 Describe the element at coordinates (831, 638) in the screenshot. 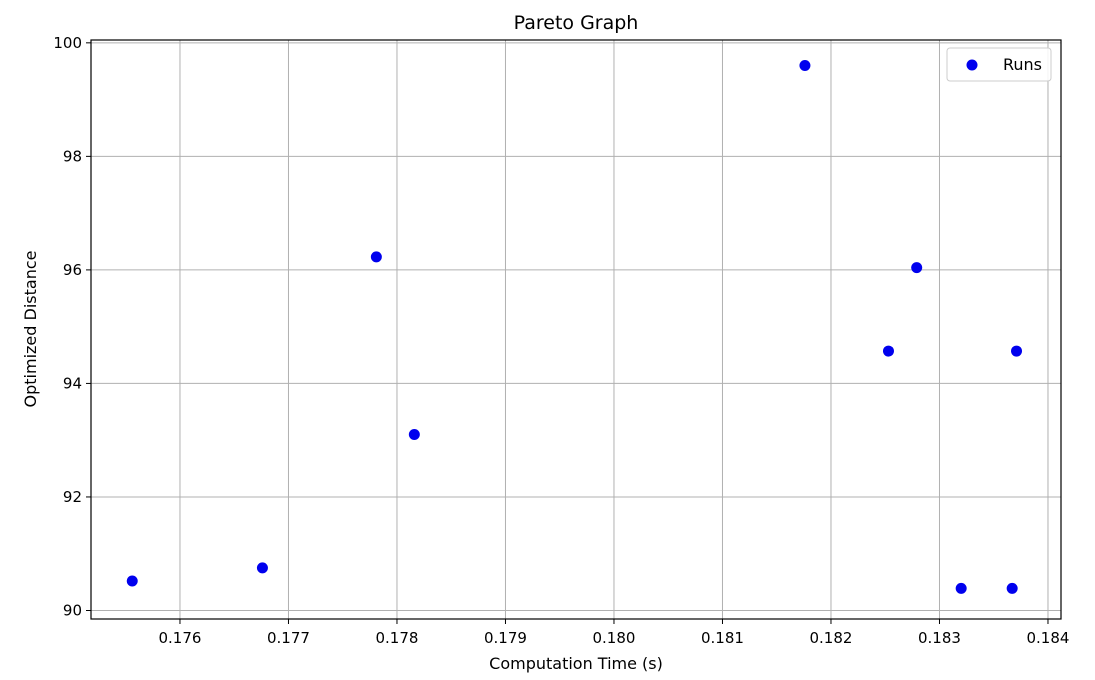

I see `x-tick-label: 0.182` at that location.